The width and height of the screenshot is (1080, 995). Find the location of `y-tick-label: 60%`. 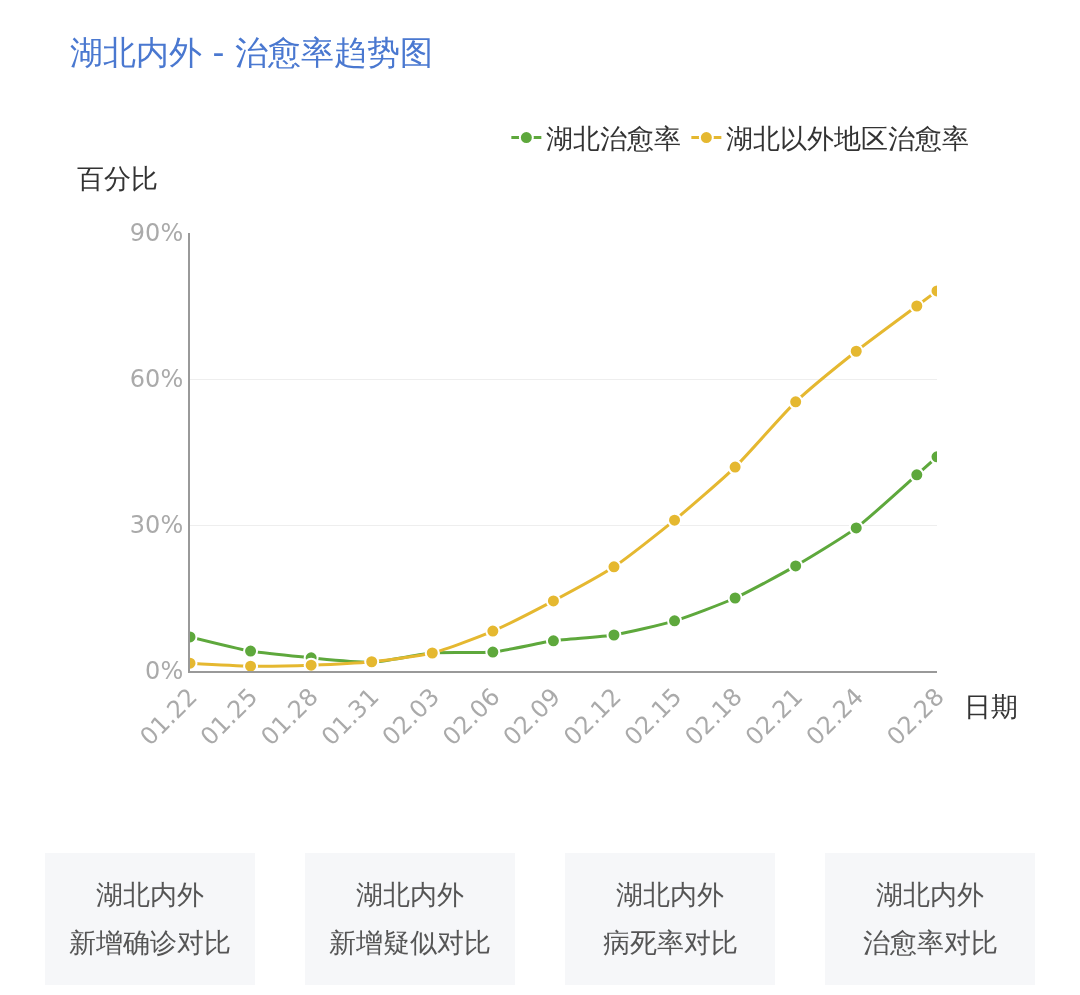

y-tick-label: 60% is located at coordinates (156, 379).